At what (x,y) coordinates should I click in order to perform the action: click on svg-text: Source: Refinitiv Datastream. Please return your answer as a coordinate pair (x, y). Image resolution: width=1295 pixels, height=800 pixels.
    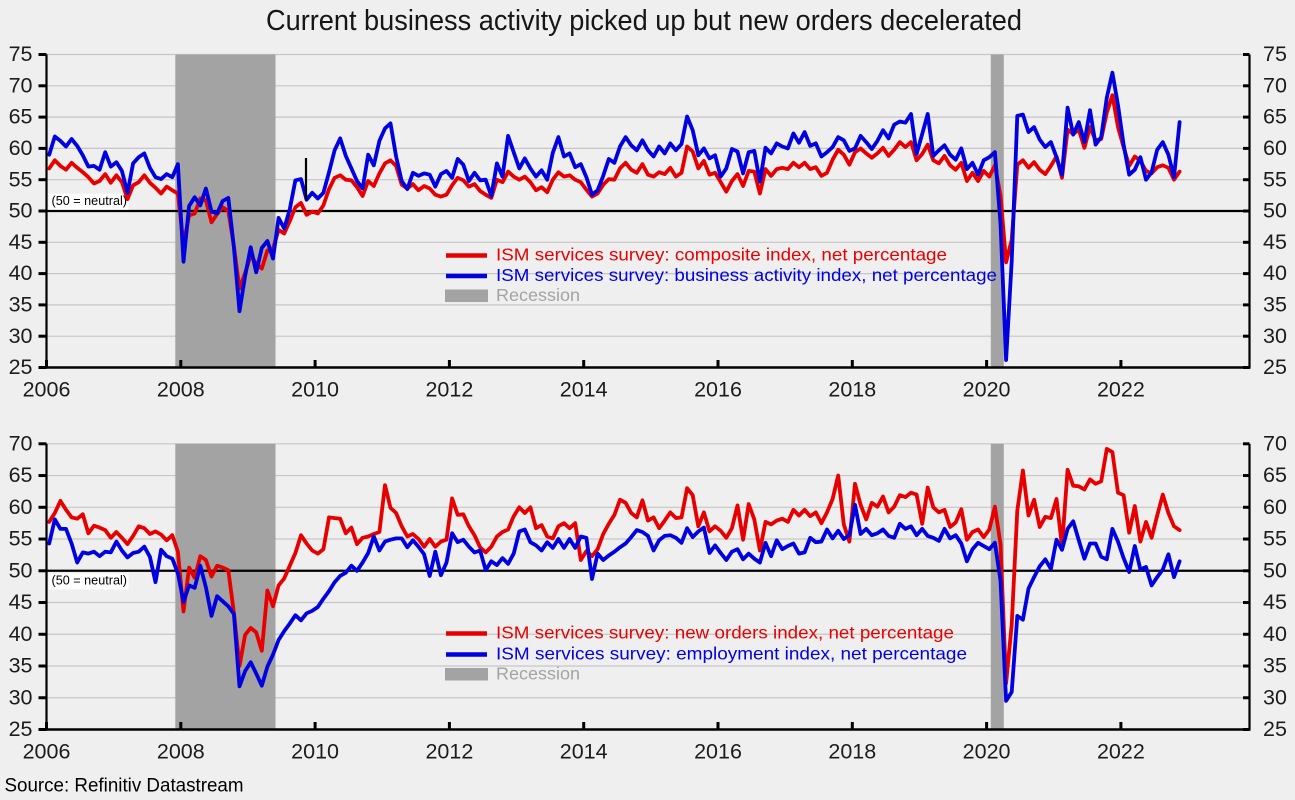
    Looking at the image, I should click on (124, 786).